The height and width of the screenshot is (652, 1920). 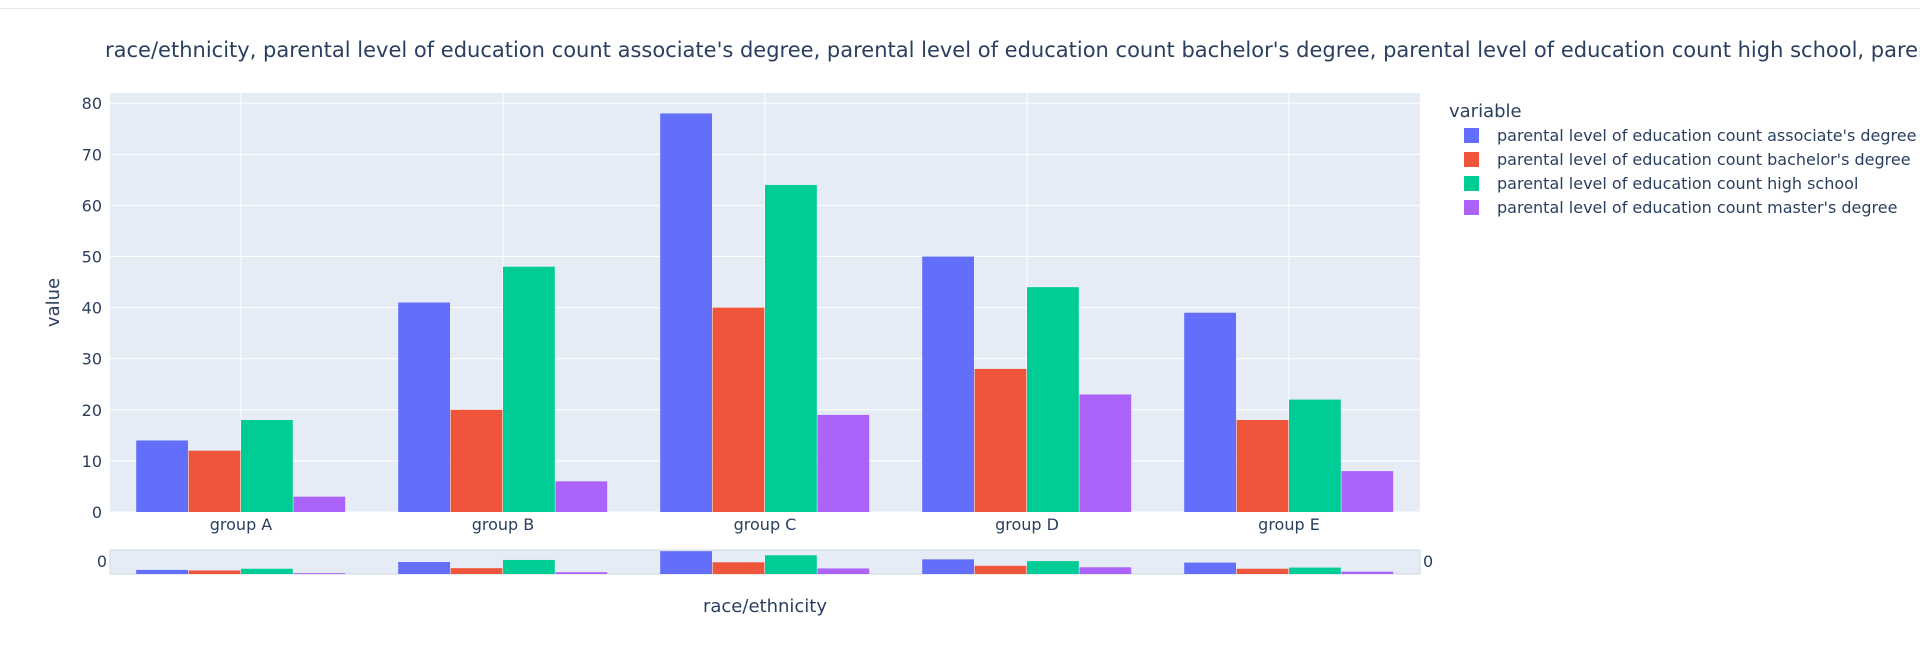 What do you see at coordinates (960, 8) in the screenshot?
I see `top-divider` at bounding box center [960, 8].